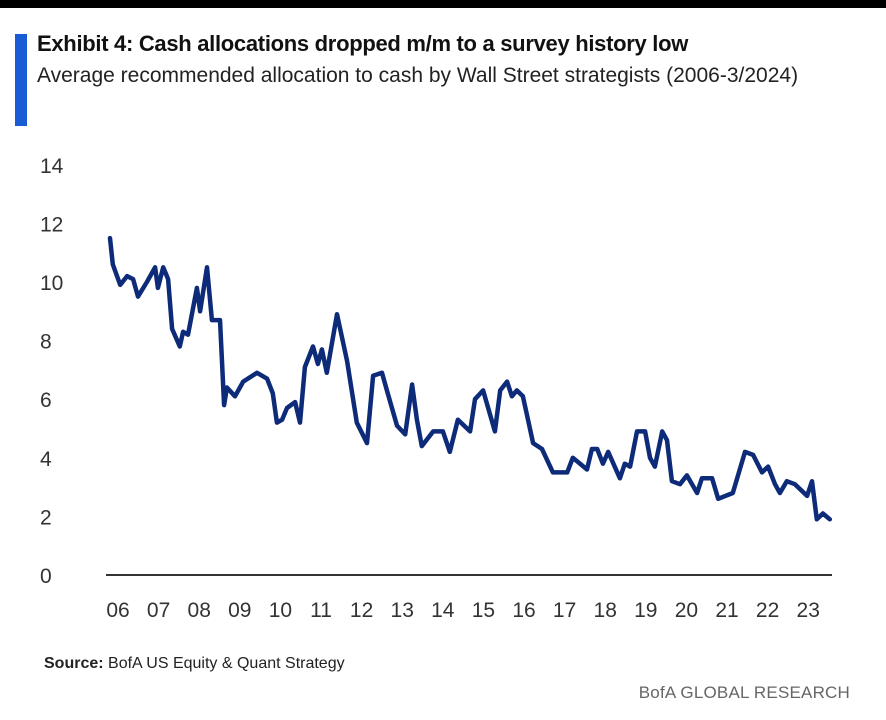 The height and width of the screenshot is (720, 886). I want to click on x-tick-label: 08, so click(199, 610).